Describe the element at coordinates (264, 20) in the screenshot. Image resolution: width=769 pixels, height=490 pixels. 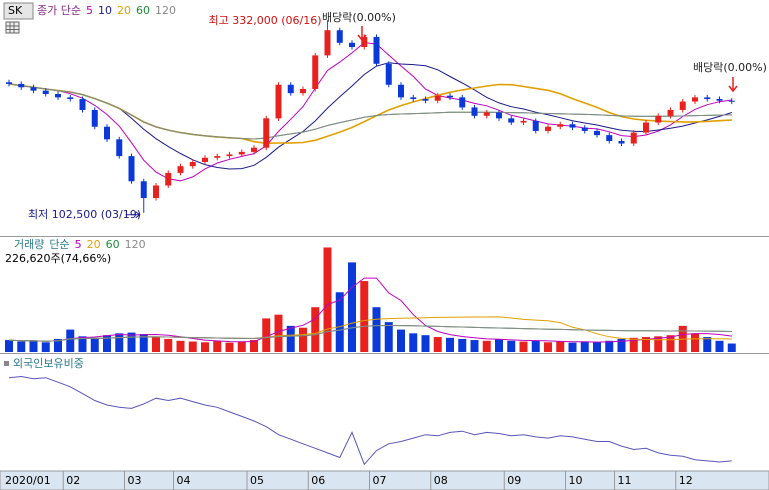
I see `annotation: 최고 332,000 (06/16)` at that location.